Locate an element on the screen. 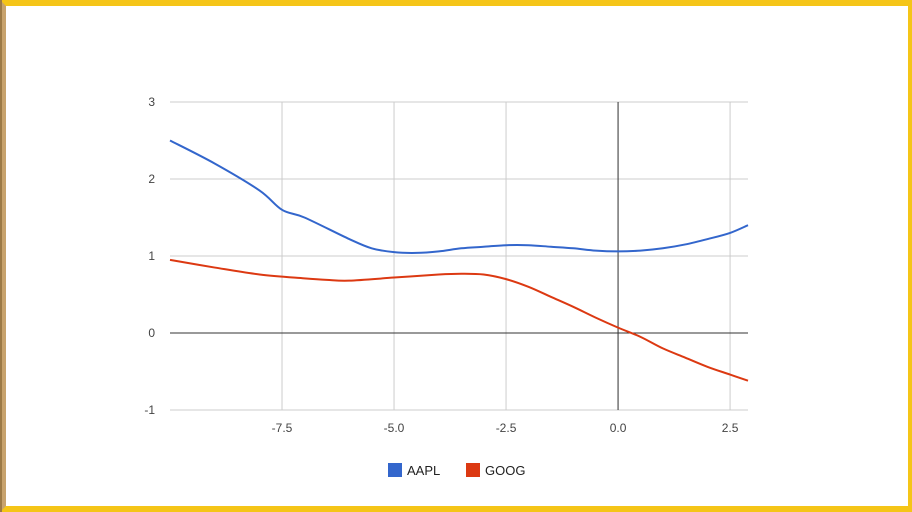 The height and width of the screenshot is (512, 912). y-axis-tick-labels: 3 2 1 0 -1 is located at coordinates (149, 256).